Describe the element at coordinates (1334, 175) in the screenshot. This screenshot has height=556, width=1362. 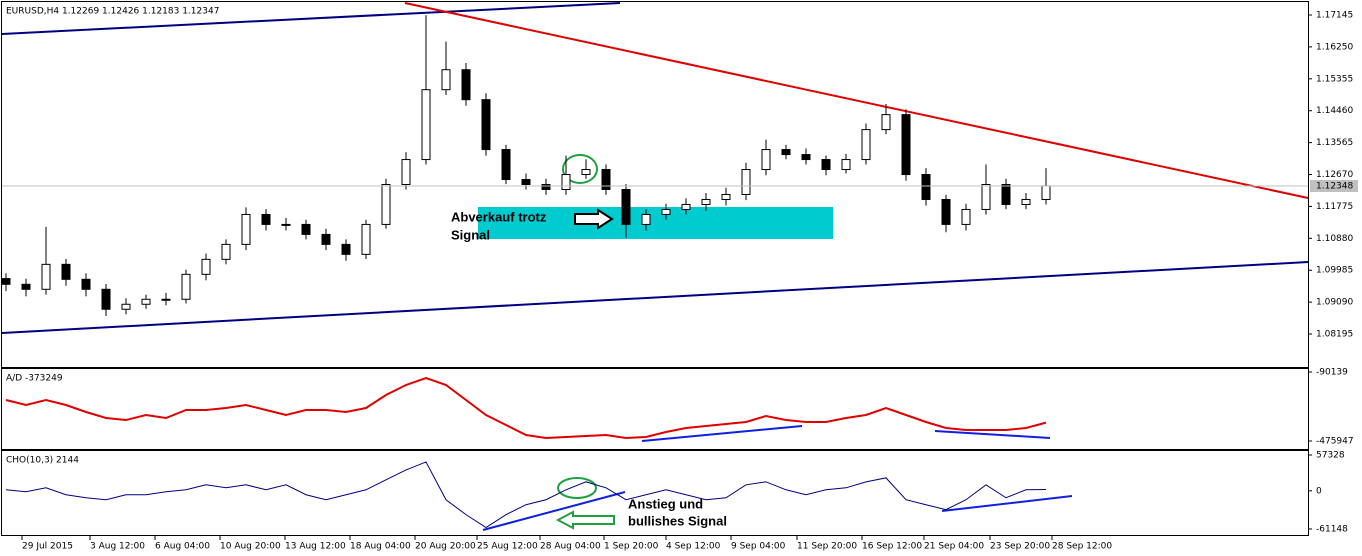
I see `y-tick-label: 1.12670` at that location.